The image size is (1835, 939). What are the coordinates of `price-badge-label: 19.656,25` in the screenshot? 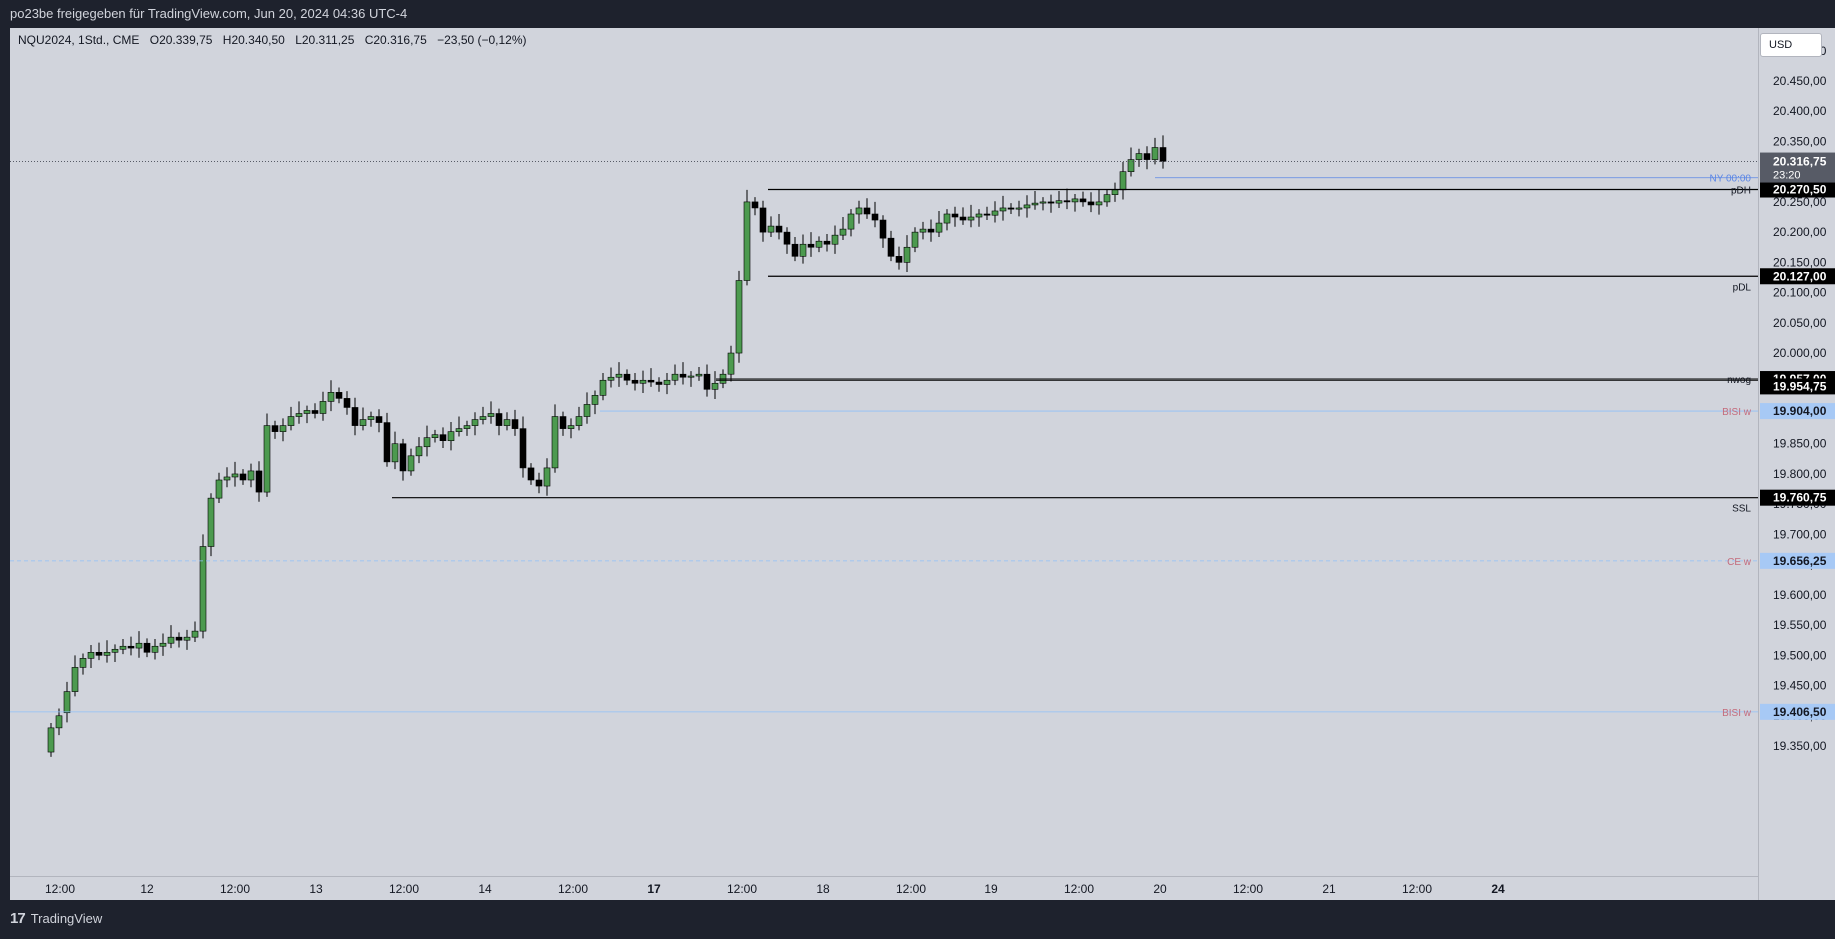 It's located at (1800, 561).